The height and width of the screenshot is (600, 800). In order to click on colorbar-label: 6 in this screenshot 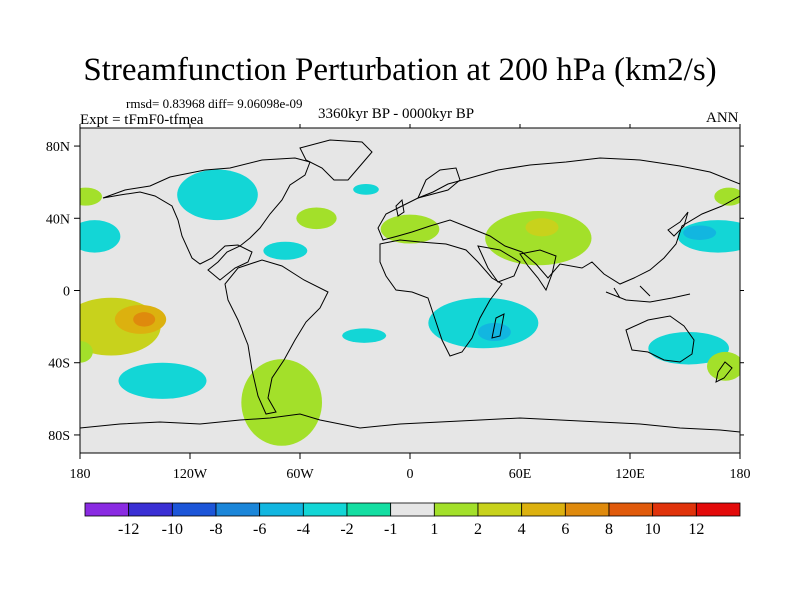, I will do `click(565, 529)`.